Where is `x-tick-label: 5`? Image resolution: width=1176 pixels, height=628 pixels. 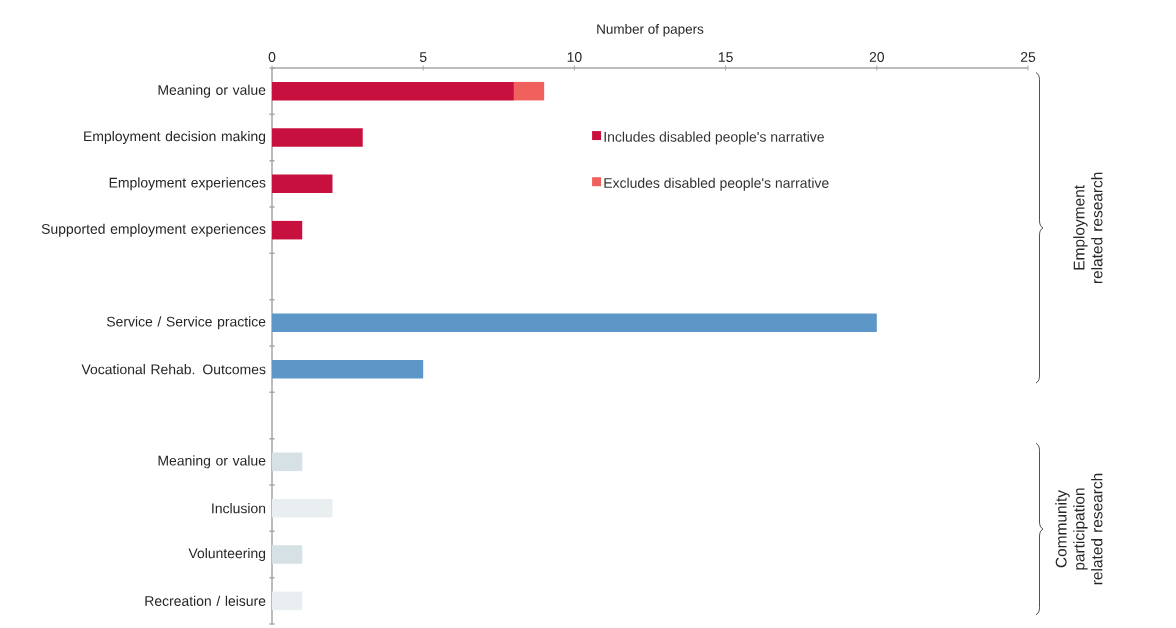 x-tick-label: 5 is located at coordinates (423, 57).